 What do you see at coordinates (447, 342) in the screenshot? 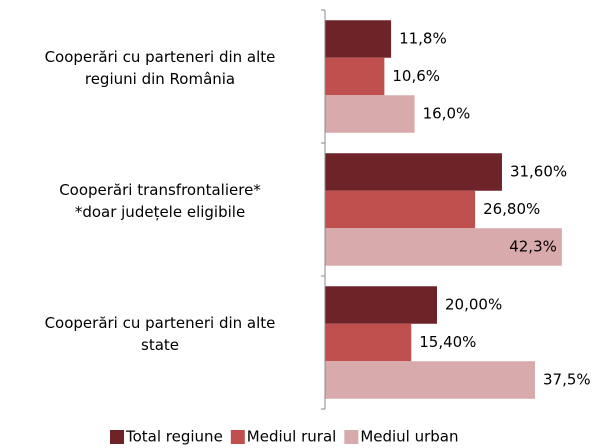
I see `value-label: 15,40%` at bounding box center [447, 342].